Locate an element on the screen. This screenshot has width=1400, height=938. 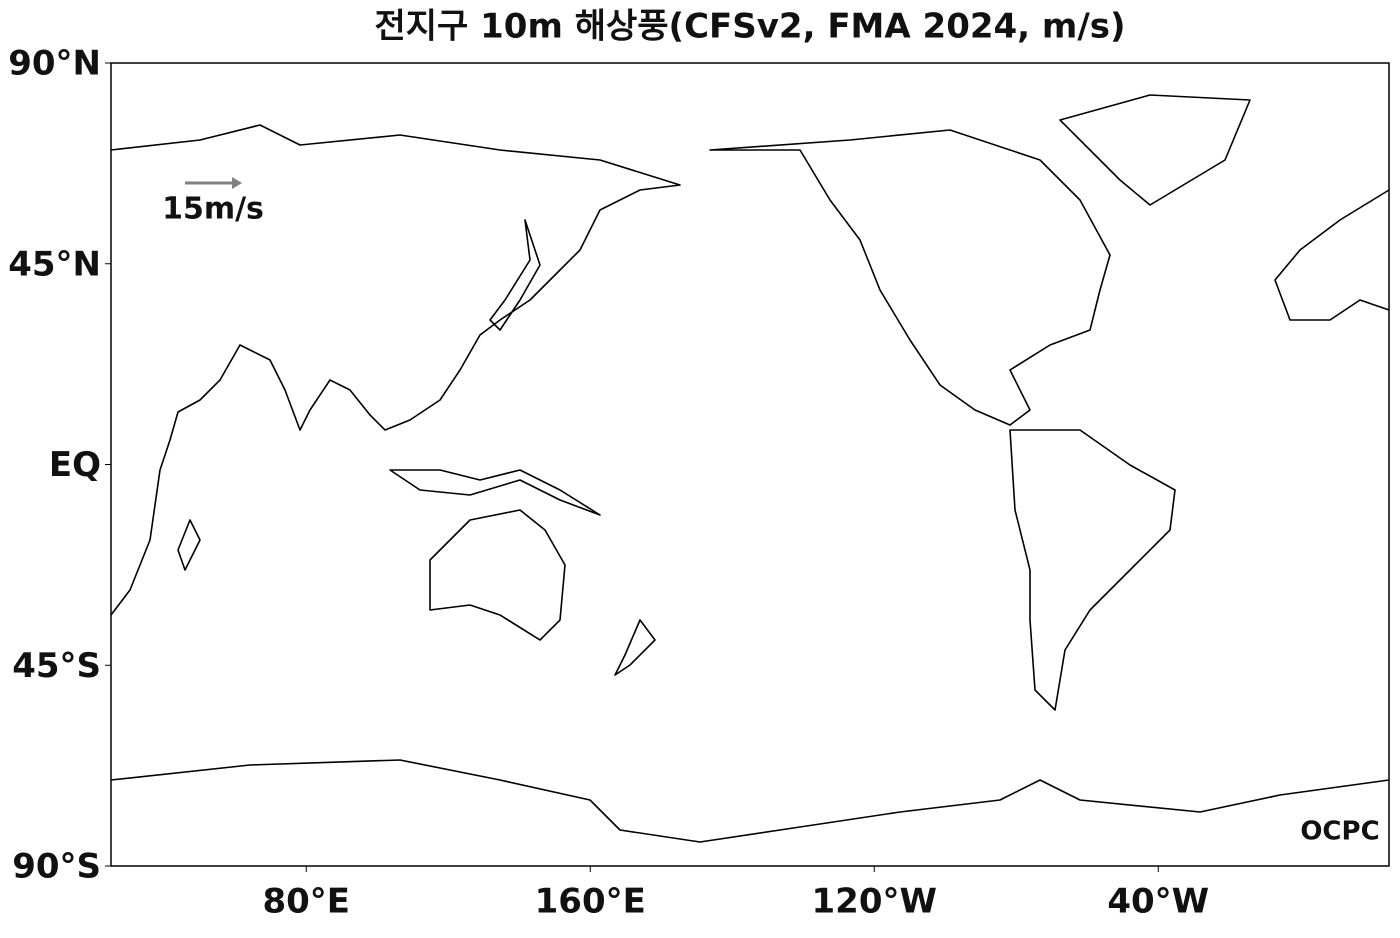
japan is located at coordinates (515, 275).